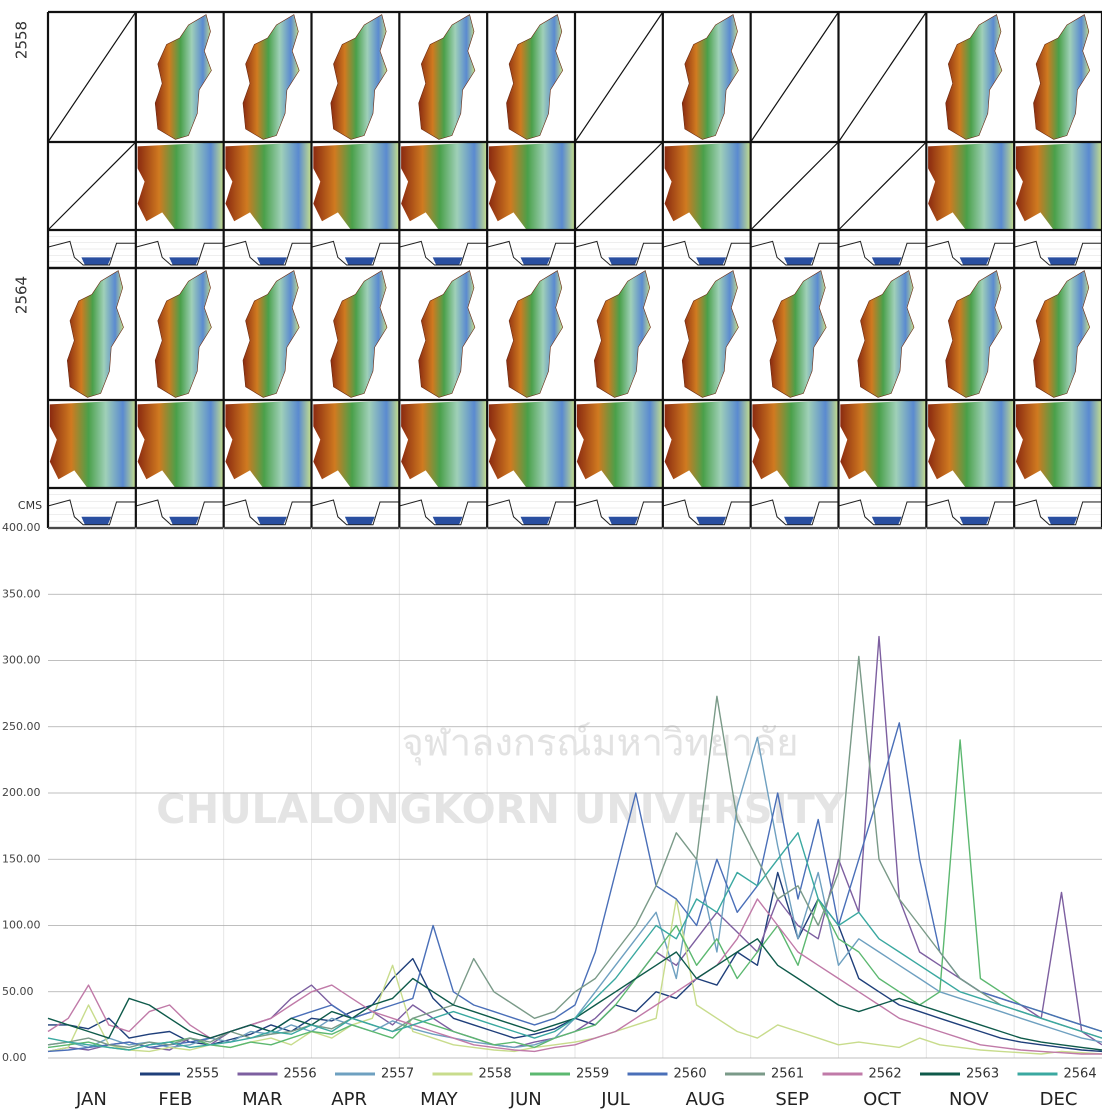 This screenshot has width=1102, height=1113. Describe the element at coordinates (690, 1074) in the screenshot. I see `legend-label: 2560` at that location.